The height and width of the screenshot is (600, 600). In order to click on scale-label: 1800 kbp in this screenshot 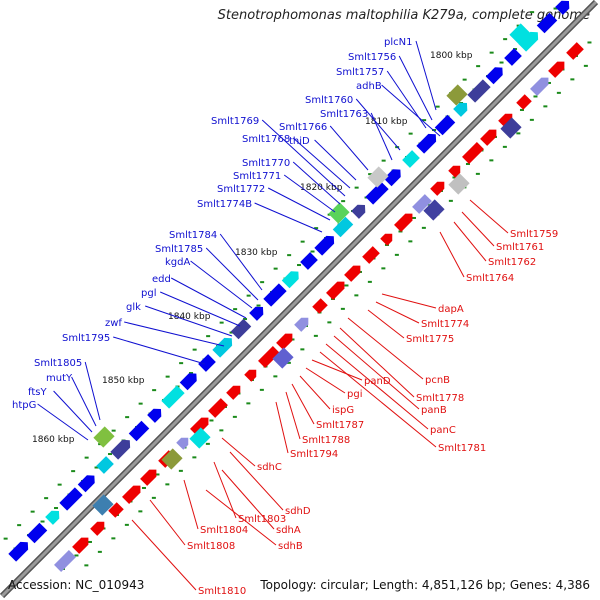, I will do `click(451, 56)`.